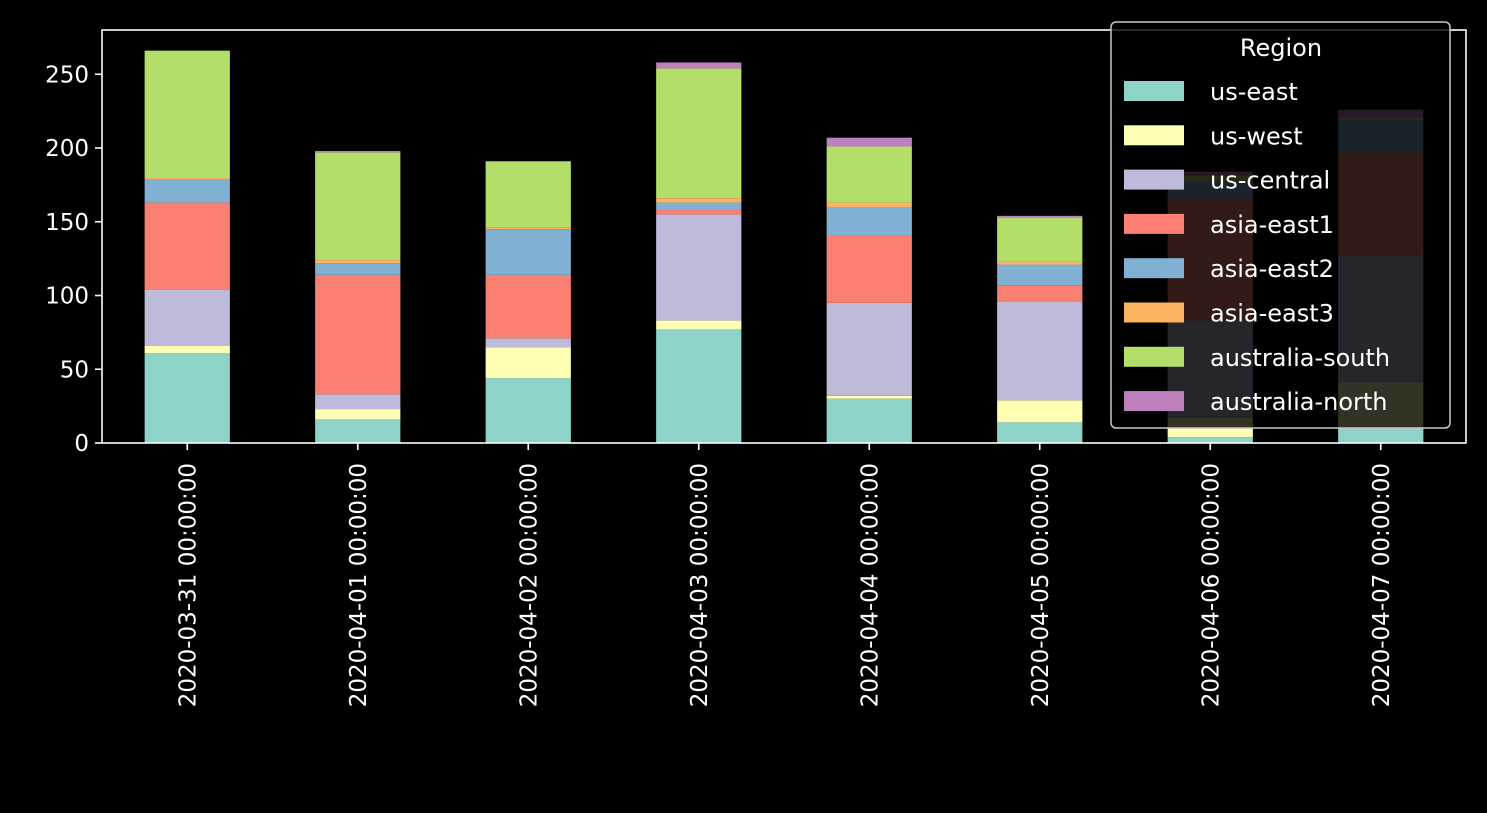 This screenshot has width=1487, height=813. What do you see at coordinates (700, 585) in the screenshot?
I see `x-tick-label: 2020-04-03 00:00:00` at bounding box center [700, 585].